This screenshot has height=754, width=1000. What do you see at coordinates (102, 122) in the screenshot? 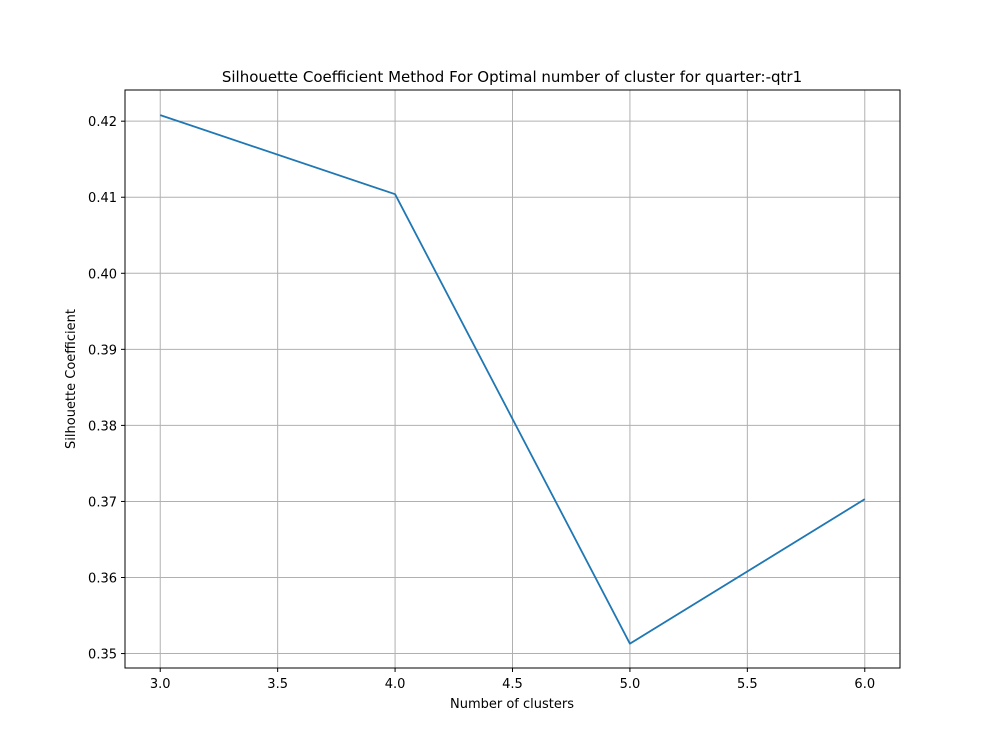
I see `y-tick-label: 0.42` at bounding box center [102, 122].